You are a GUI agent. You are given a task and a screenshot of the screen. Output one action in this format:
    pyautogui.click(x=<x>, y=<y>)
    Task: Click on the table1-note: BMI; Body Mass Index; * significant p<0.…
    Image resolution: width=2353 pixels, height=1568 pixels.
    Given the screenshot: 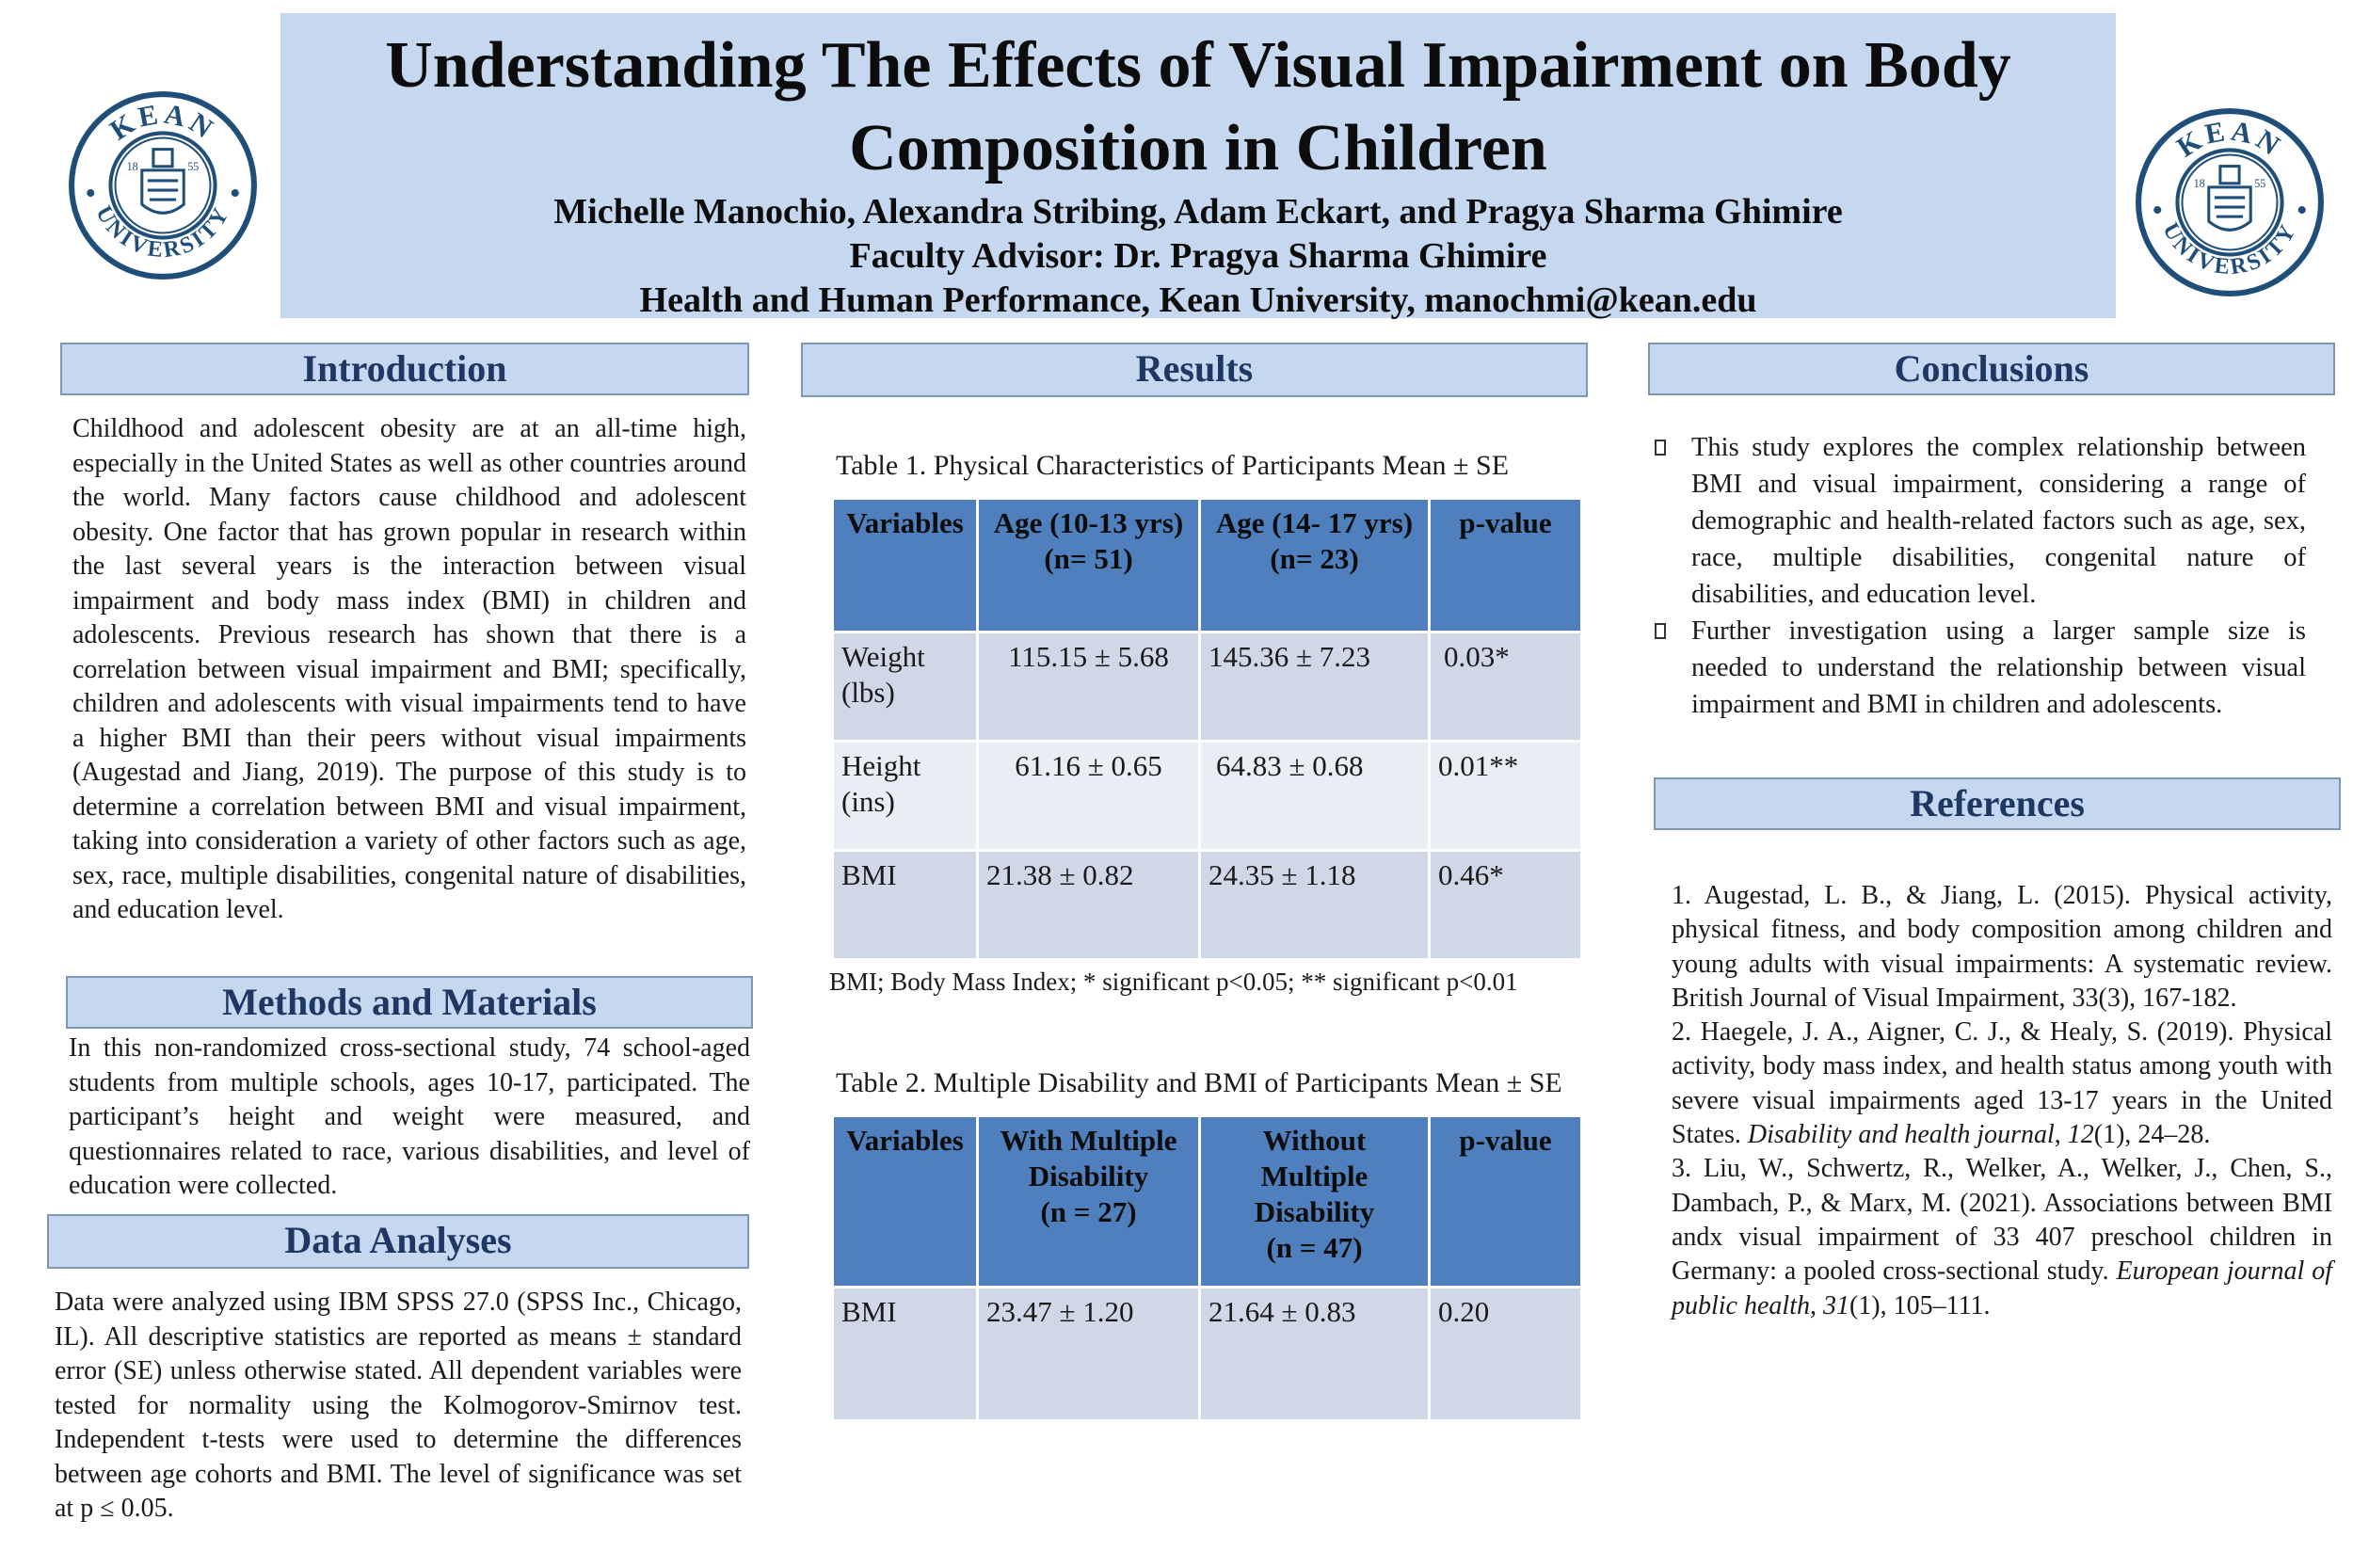 What is the action you would take?
    pyautogui.click(x=1173, y=982)
    